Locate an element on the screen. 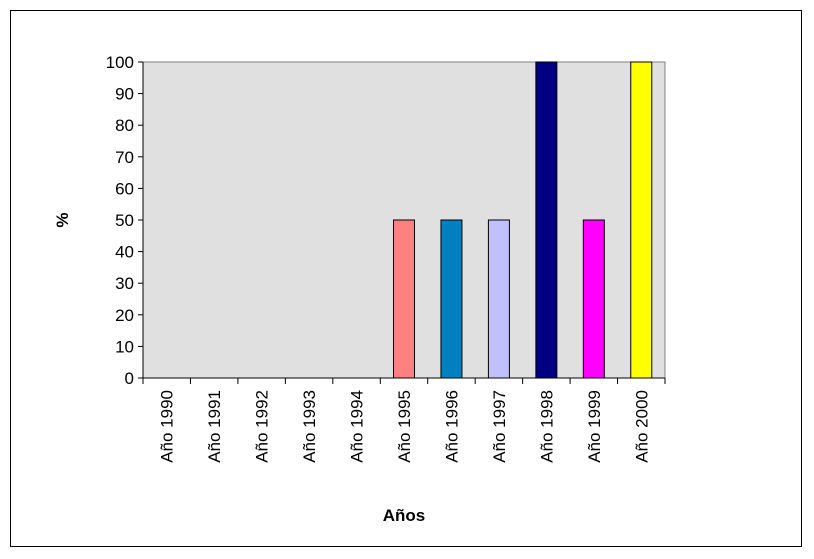 Image resolution: width=814 pixels, height=559 pixels. bar-año-1995 is located at coordinates (404, 299).